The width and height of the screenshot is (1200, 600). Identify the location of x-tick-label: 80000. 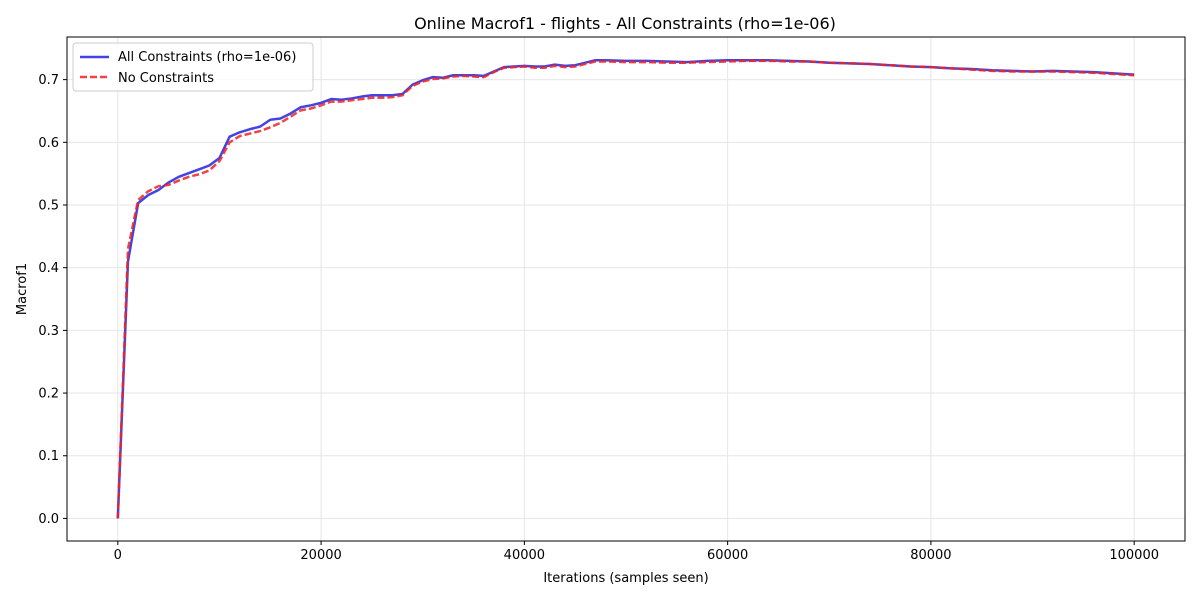
(930, 555).